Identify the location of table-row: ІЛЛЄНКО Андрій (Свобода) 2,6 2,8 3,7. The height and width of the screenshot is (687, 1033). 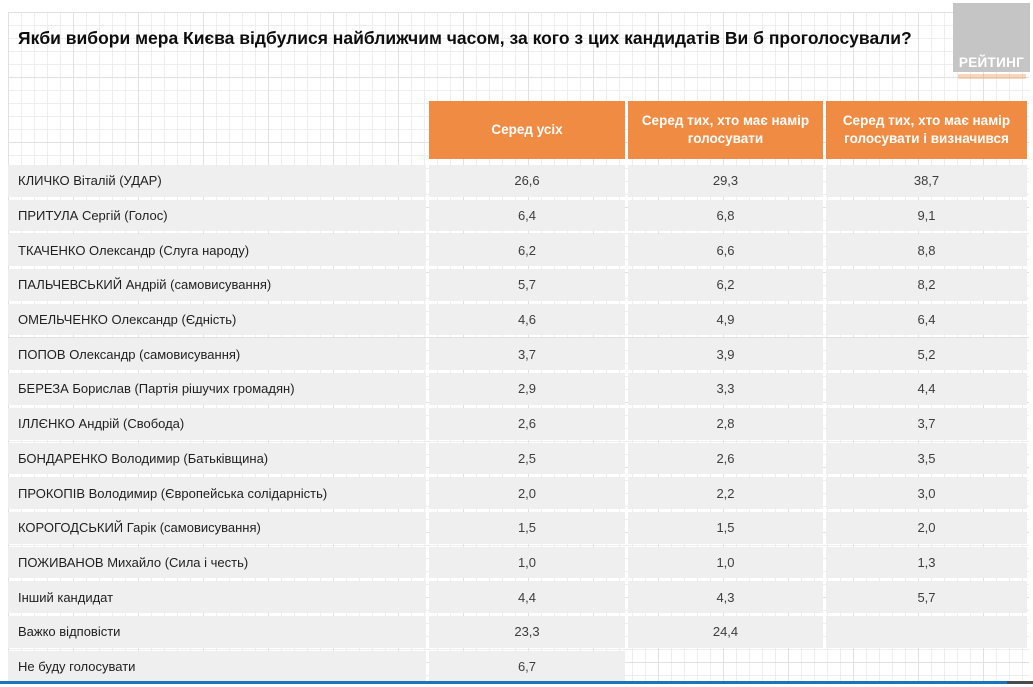
(517, 423).